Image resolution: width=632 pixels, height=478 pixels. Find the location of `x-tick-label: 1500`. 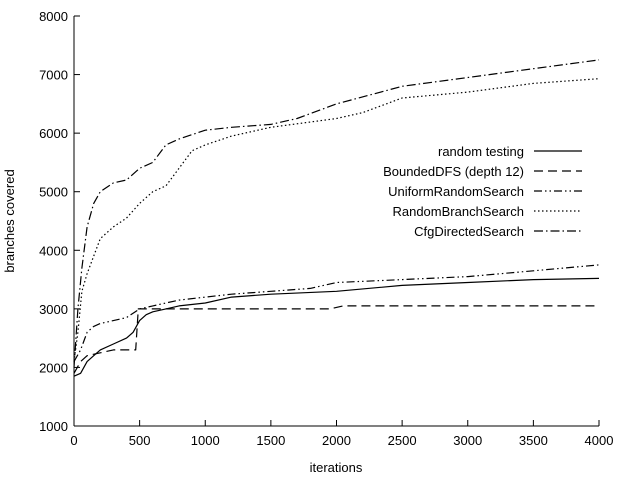

x-tick-label: 1500 is located at coordinates (270, 440).